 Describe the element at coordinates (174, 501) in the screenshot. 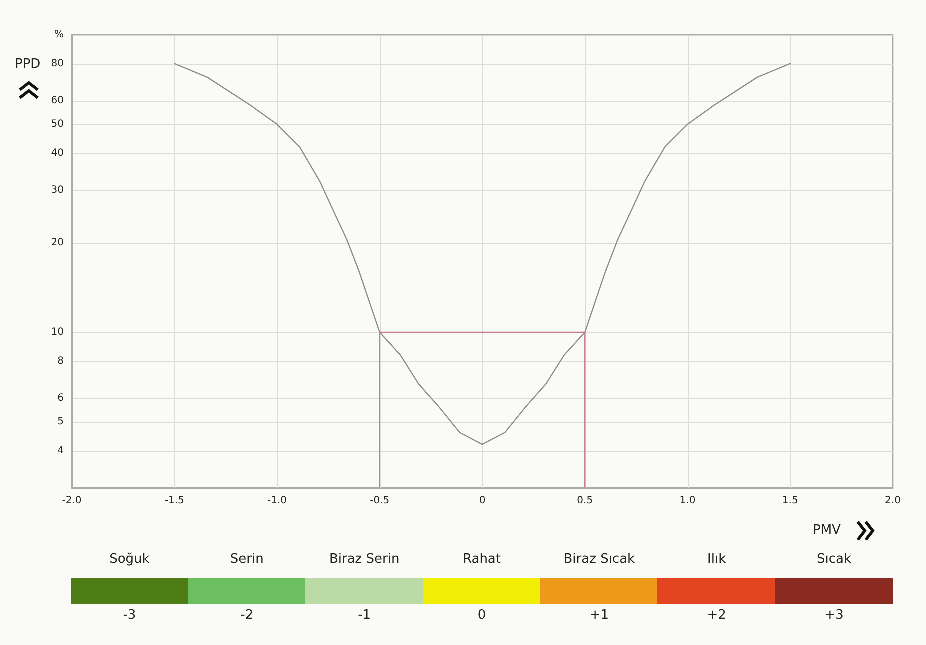

I see `x-tick-label: -1.5` at that location.